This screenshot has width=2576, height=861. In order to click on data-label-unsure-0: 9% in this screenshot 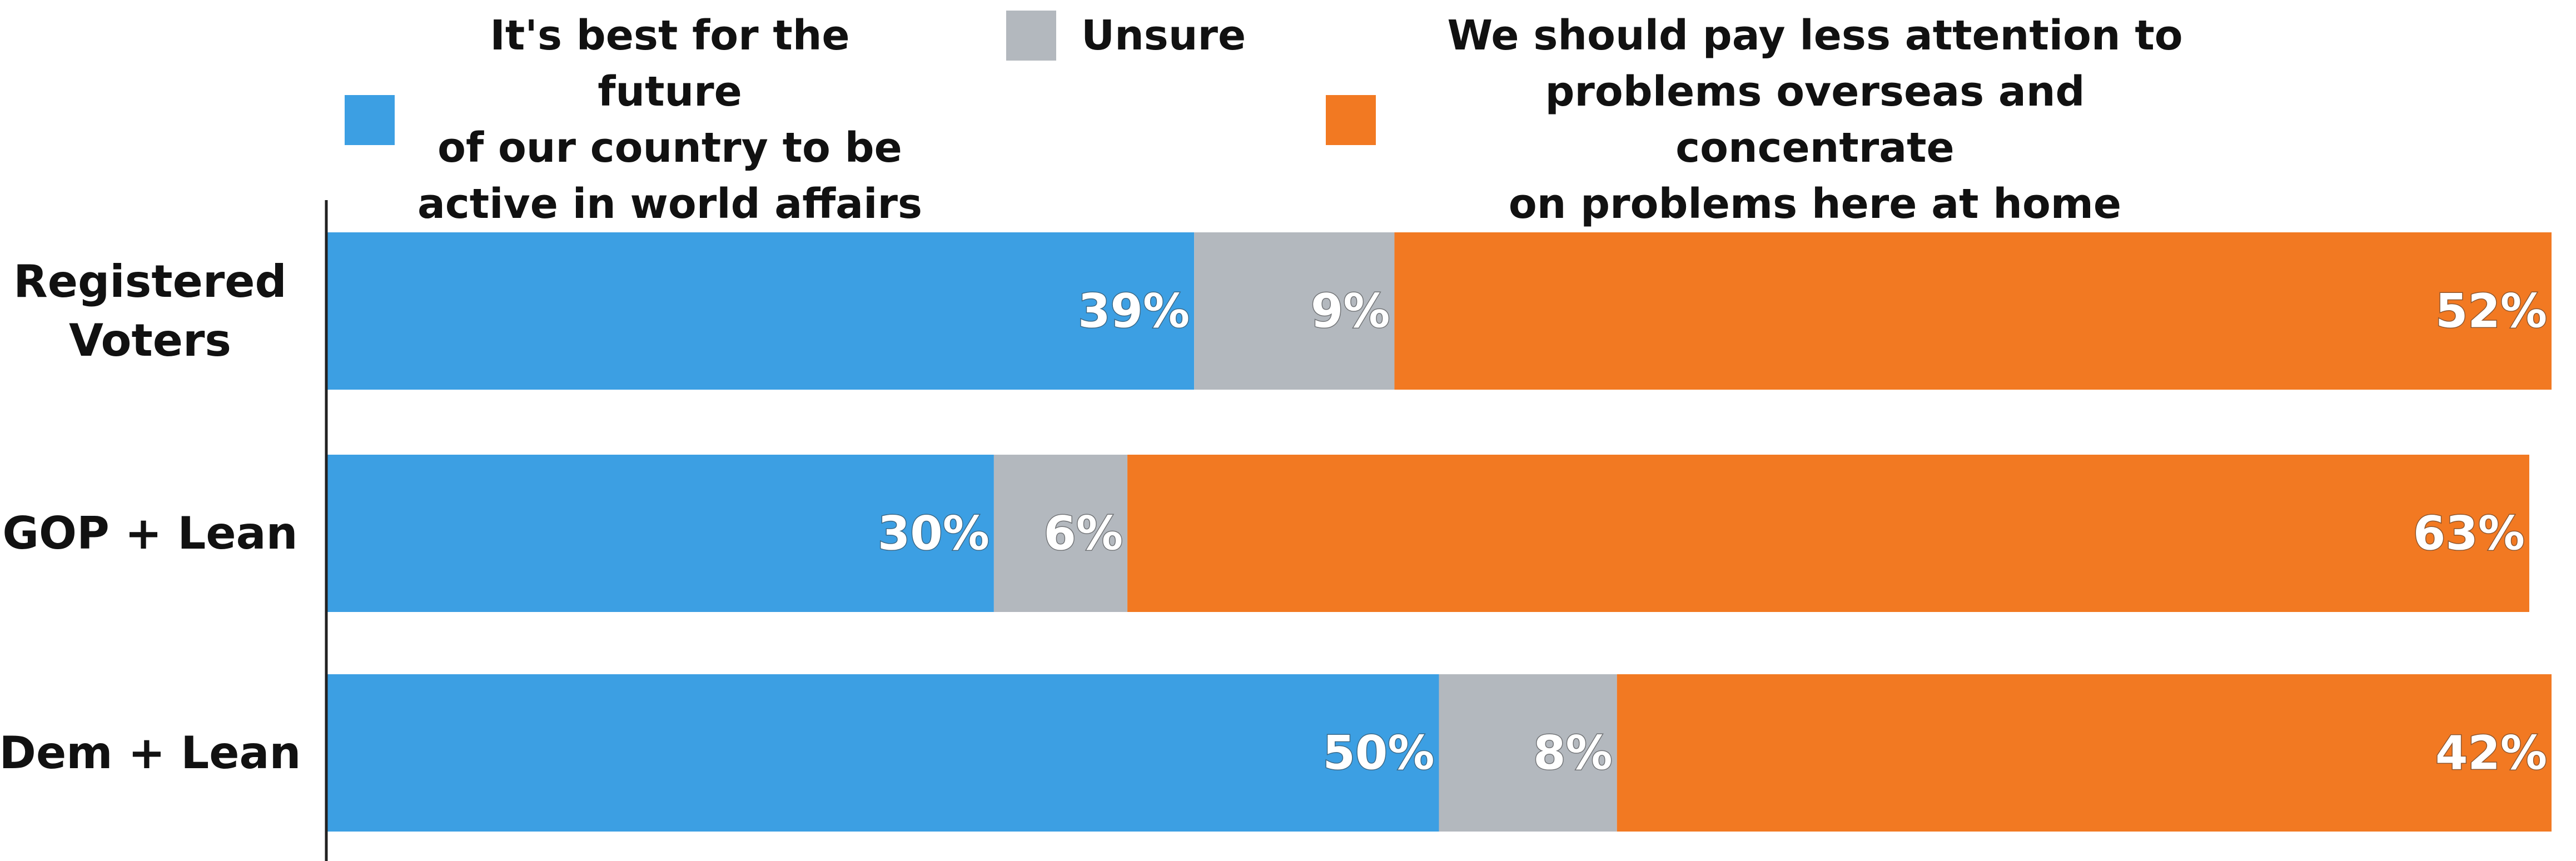, I will do `click(1351, 312)`.